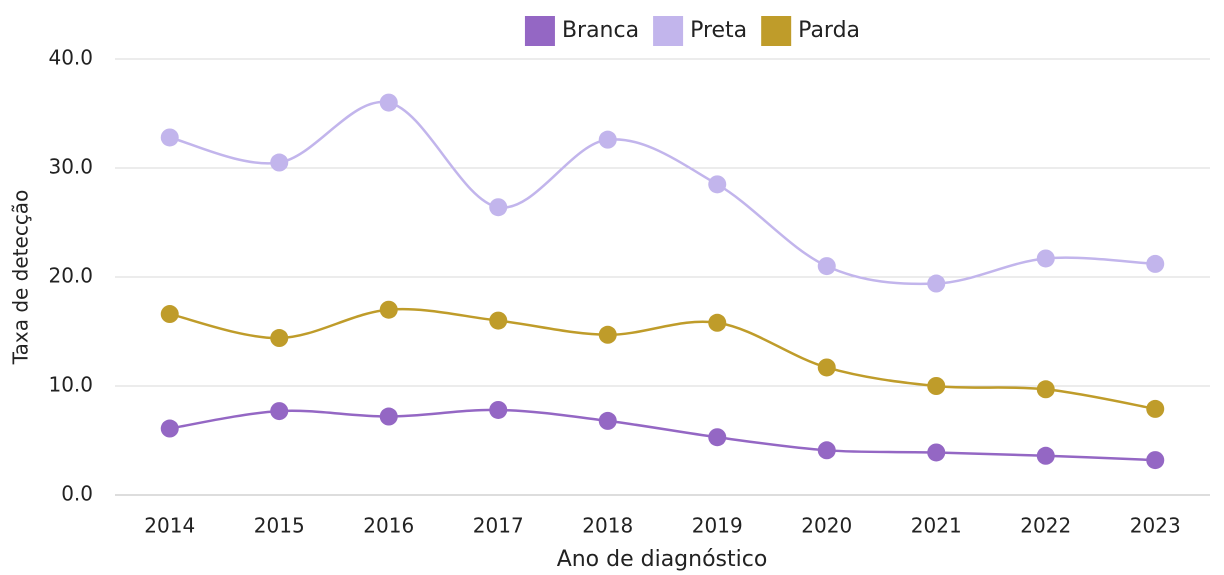 Image resolution: width=1224 pixels, height=575 pixels. What do you see at coordinates (717, 526) in the screenshot?
I see `x-tick-label: 2019` at bounding box center [717, 526].